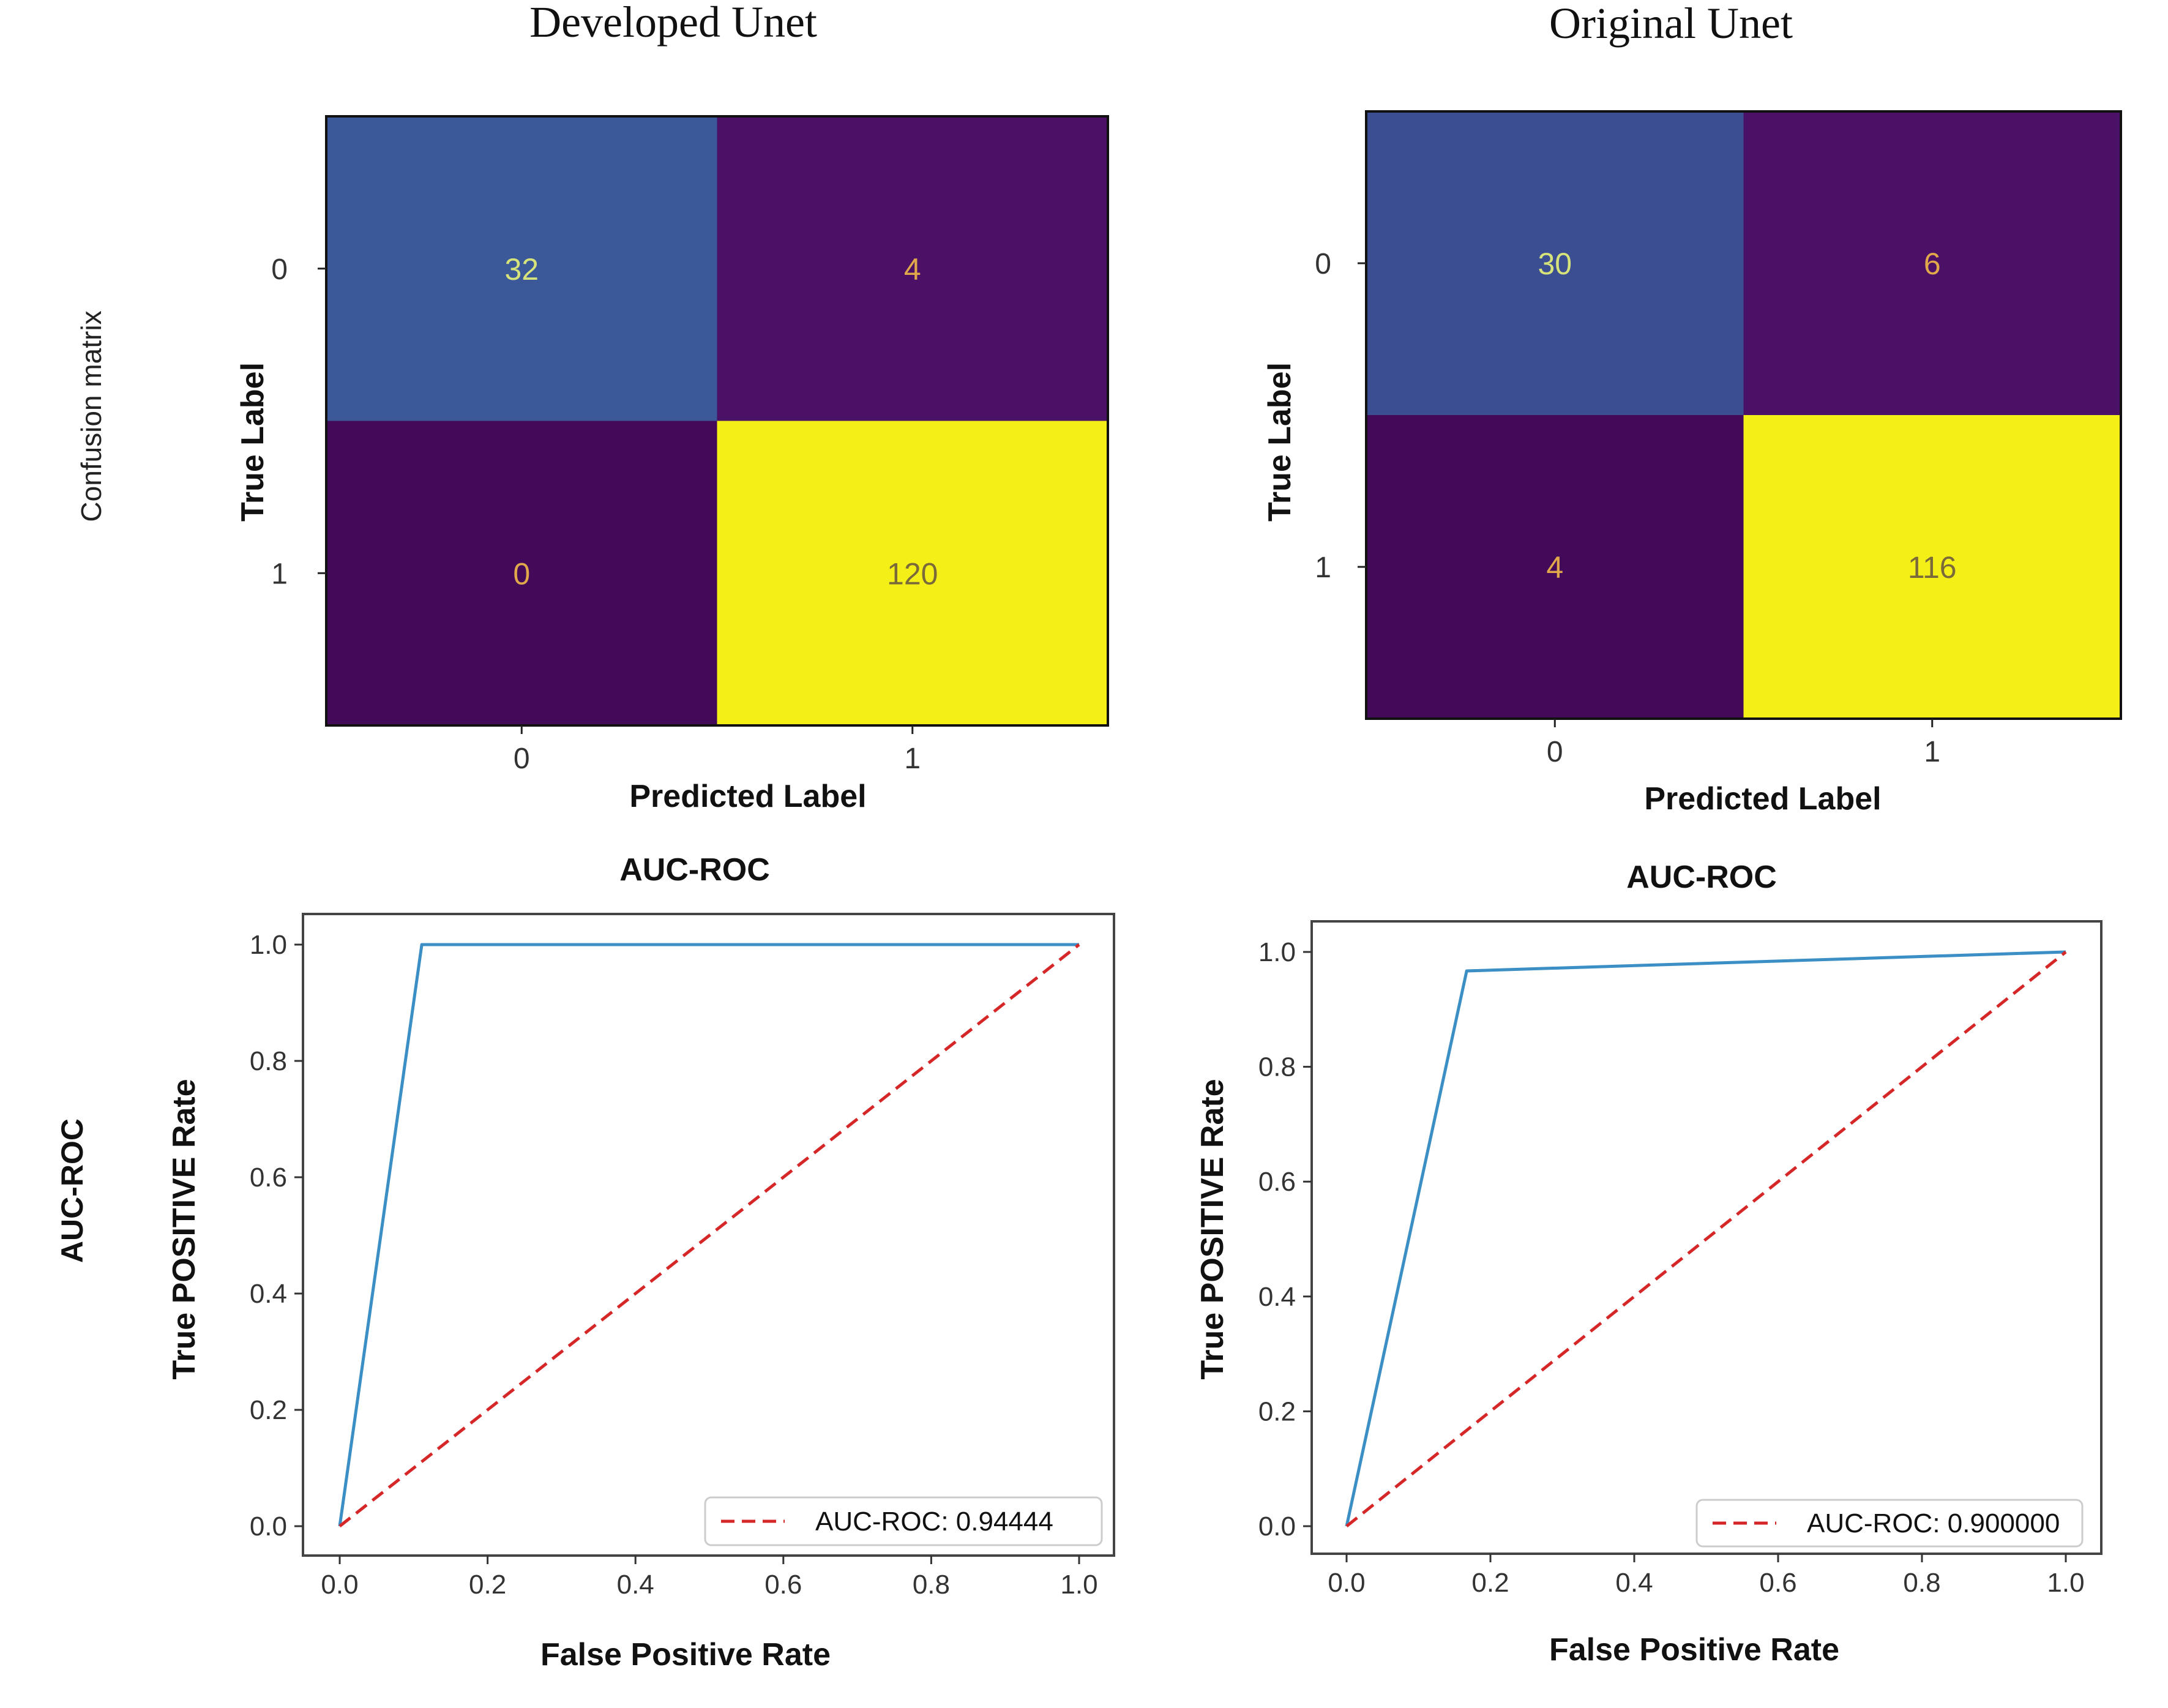  I want to click on cm-cell-value: 32, so click(521, 269).